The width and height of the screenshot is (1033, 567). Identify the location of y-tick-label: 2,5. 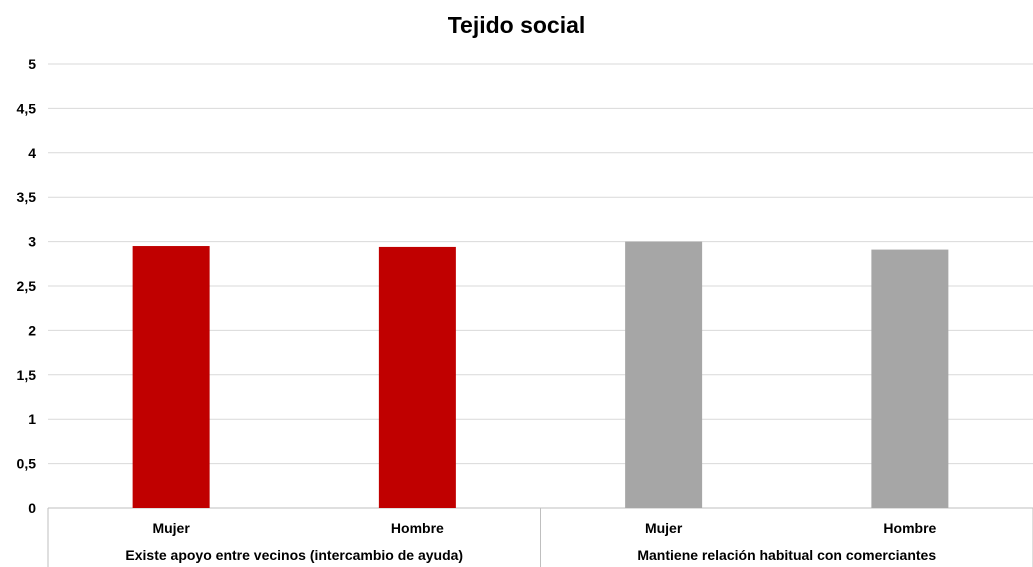
(27, 286).